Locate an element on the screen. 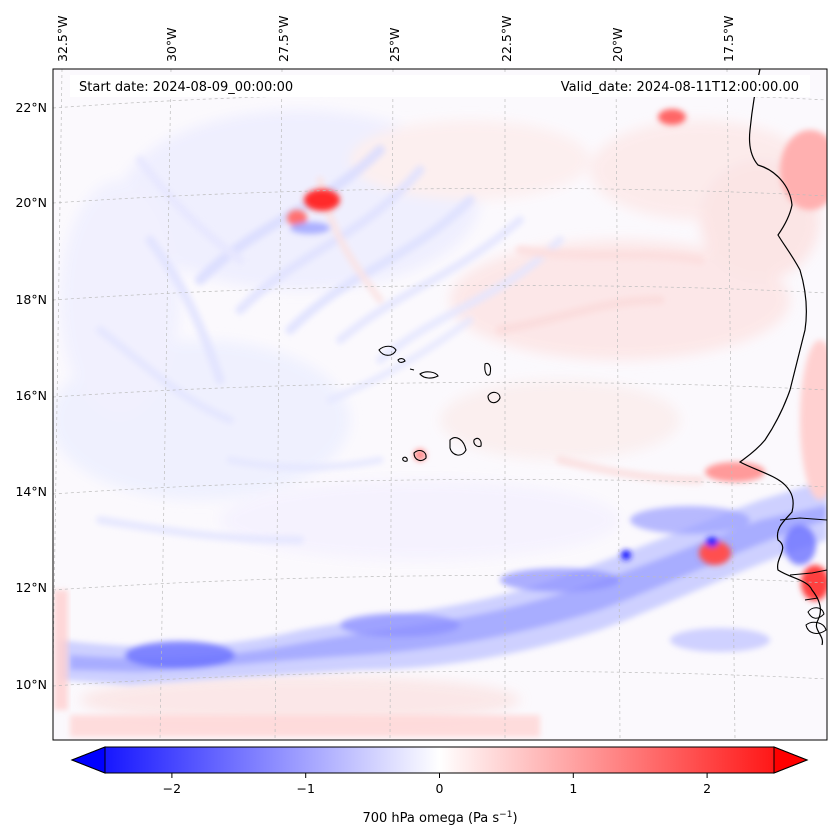  colorbar-tick-label: −1 is located at coordinates (305, 788).